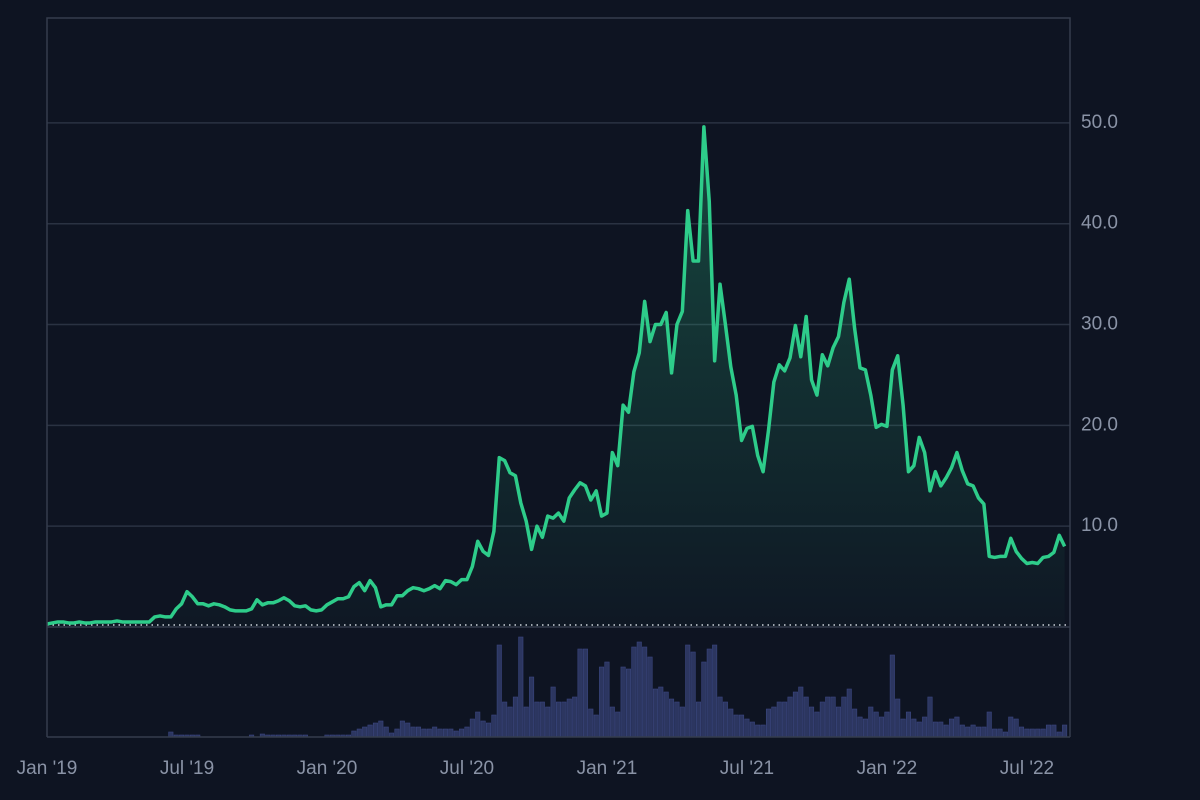 This screenshot has height=800, width=1200. I want to click on x-tick-label: Jul '22, so click(1027, 768).